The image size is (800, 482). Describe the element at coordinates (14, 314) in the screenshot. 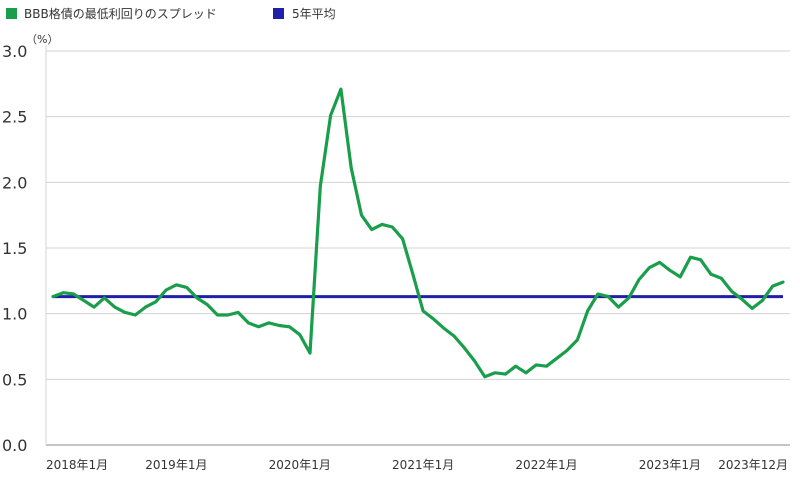

I see `y-tick-label: 1.0` at that location.